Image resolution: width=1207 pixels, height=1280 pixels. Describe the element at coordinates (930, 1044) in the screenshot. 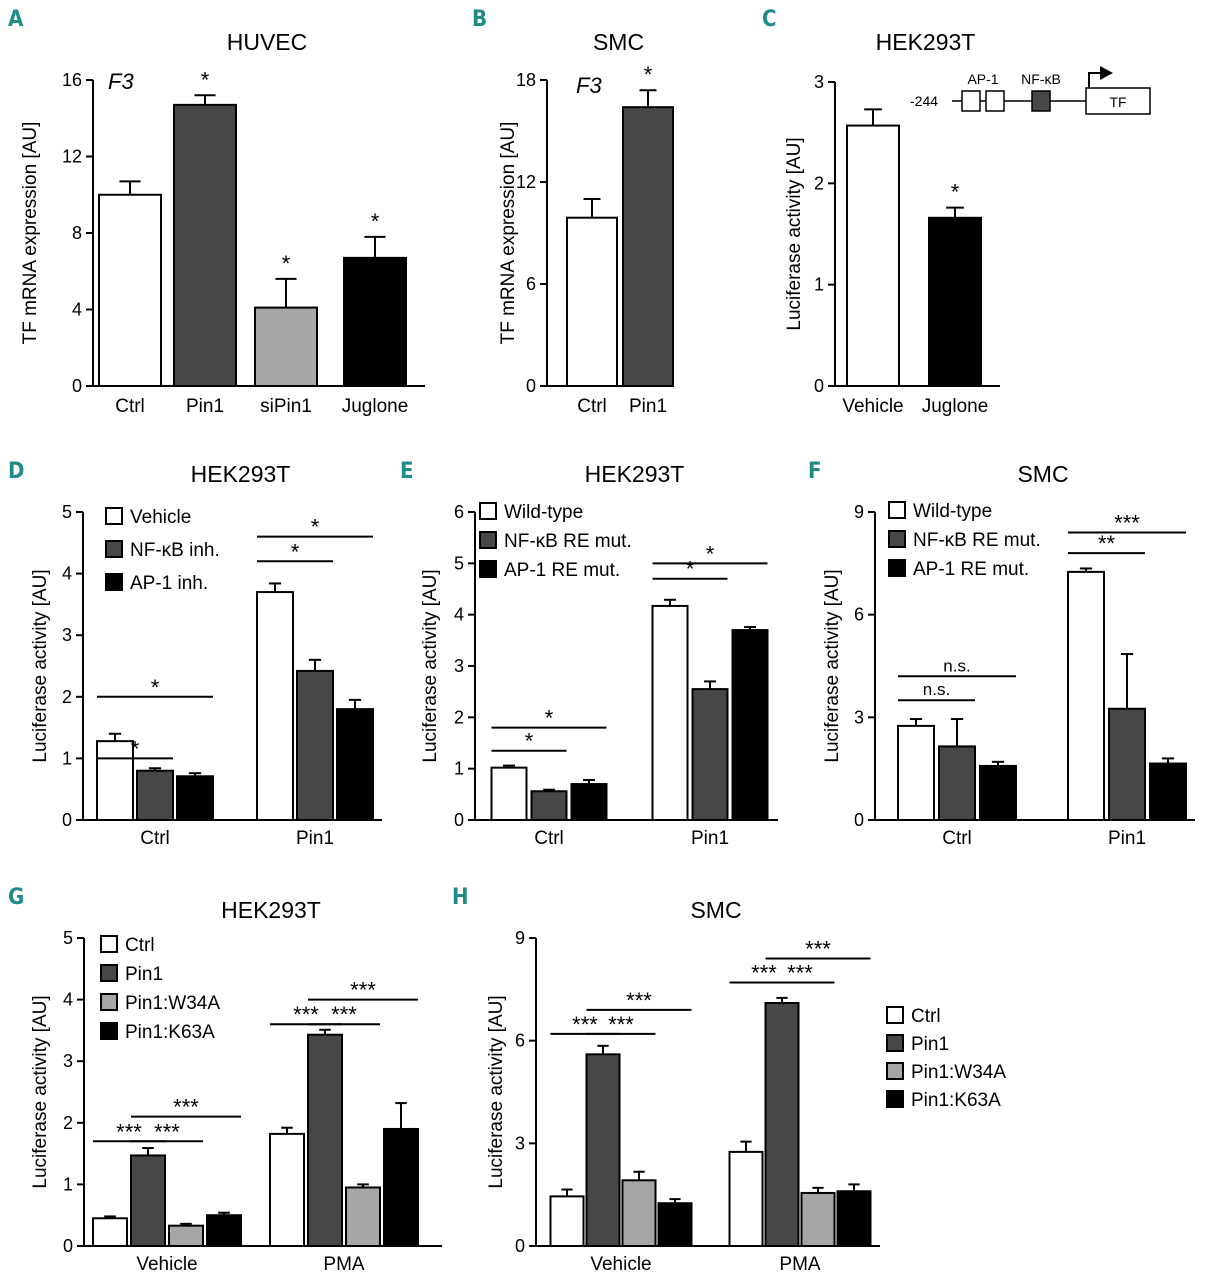

I see `legend-entry: Pin1` at that location.